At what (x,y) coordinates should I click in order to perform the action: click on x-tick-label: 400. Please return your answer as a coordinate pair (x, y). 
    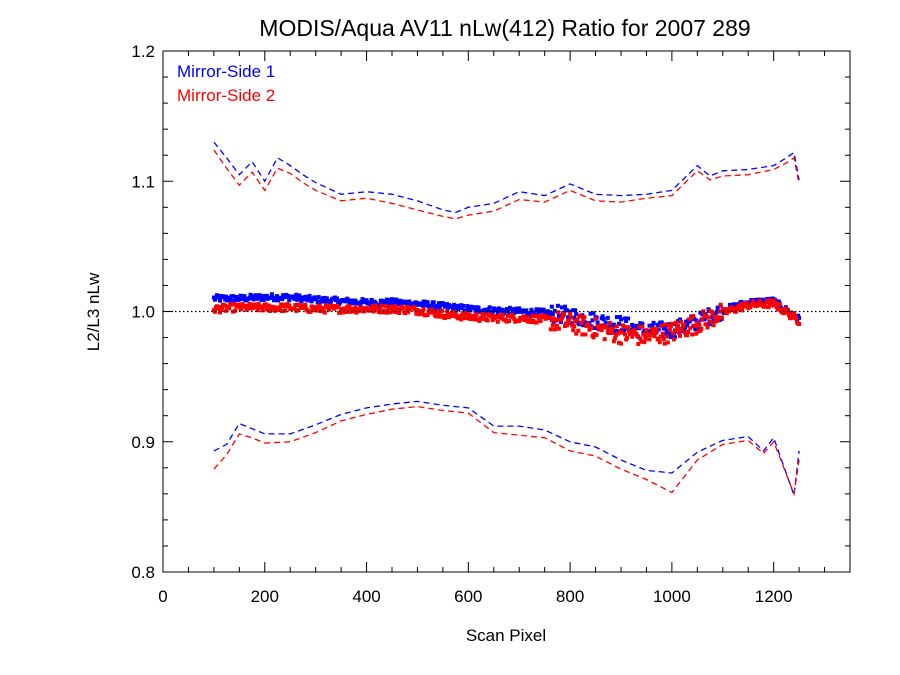
    Looking at the image, I should click on (366, 596).